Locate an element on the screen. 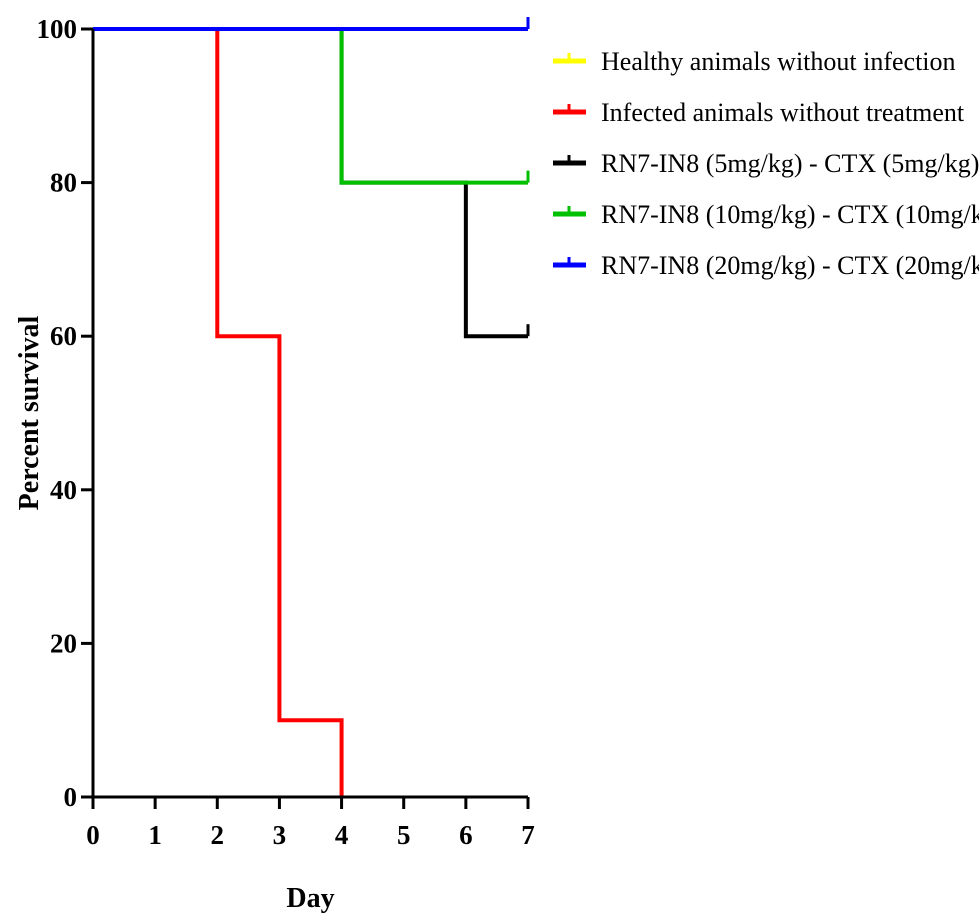 Image resolution: width=979 pixels, height=917 pixels. x-tick-label: 2 is located at coordinates (218, 835).